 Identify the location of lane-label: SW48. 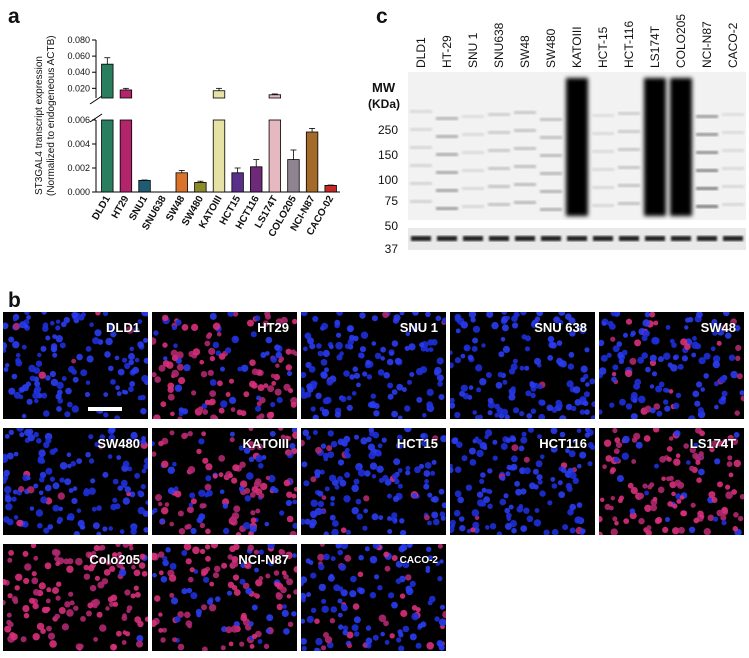
(525, 51).